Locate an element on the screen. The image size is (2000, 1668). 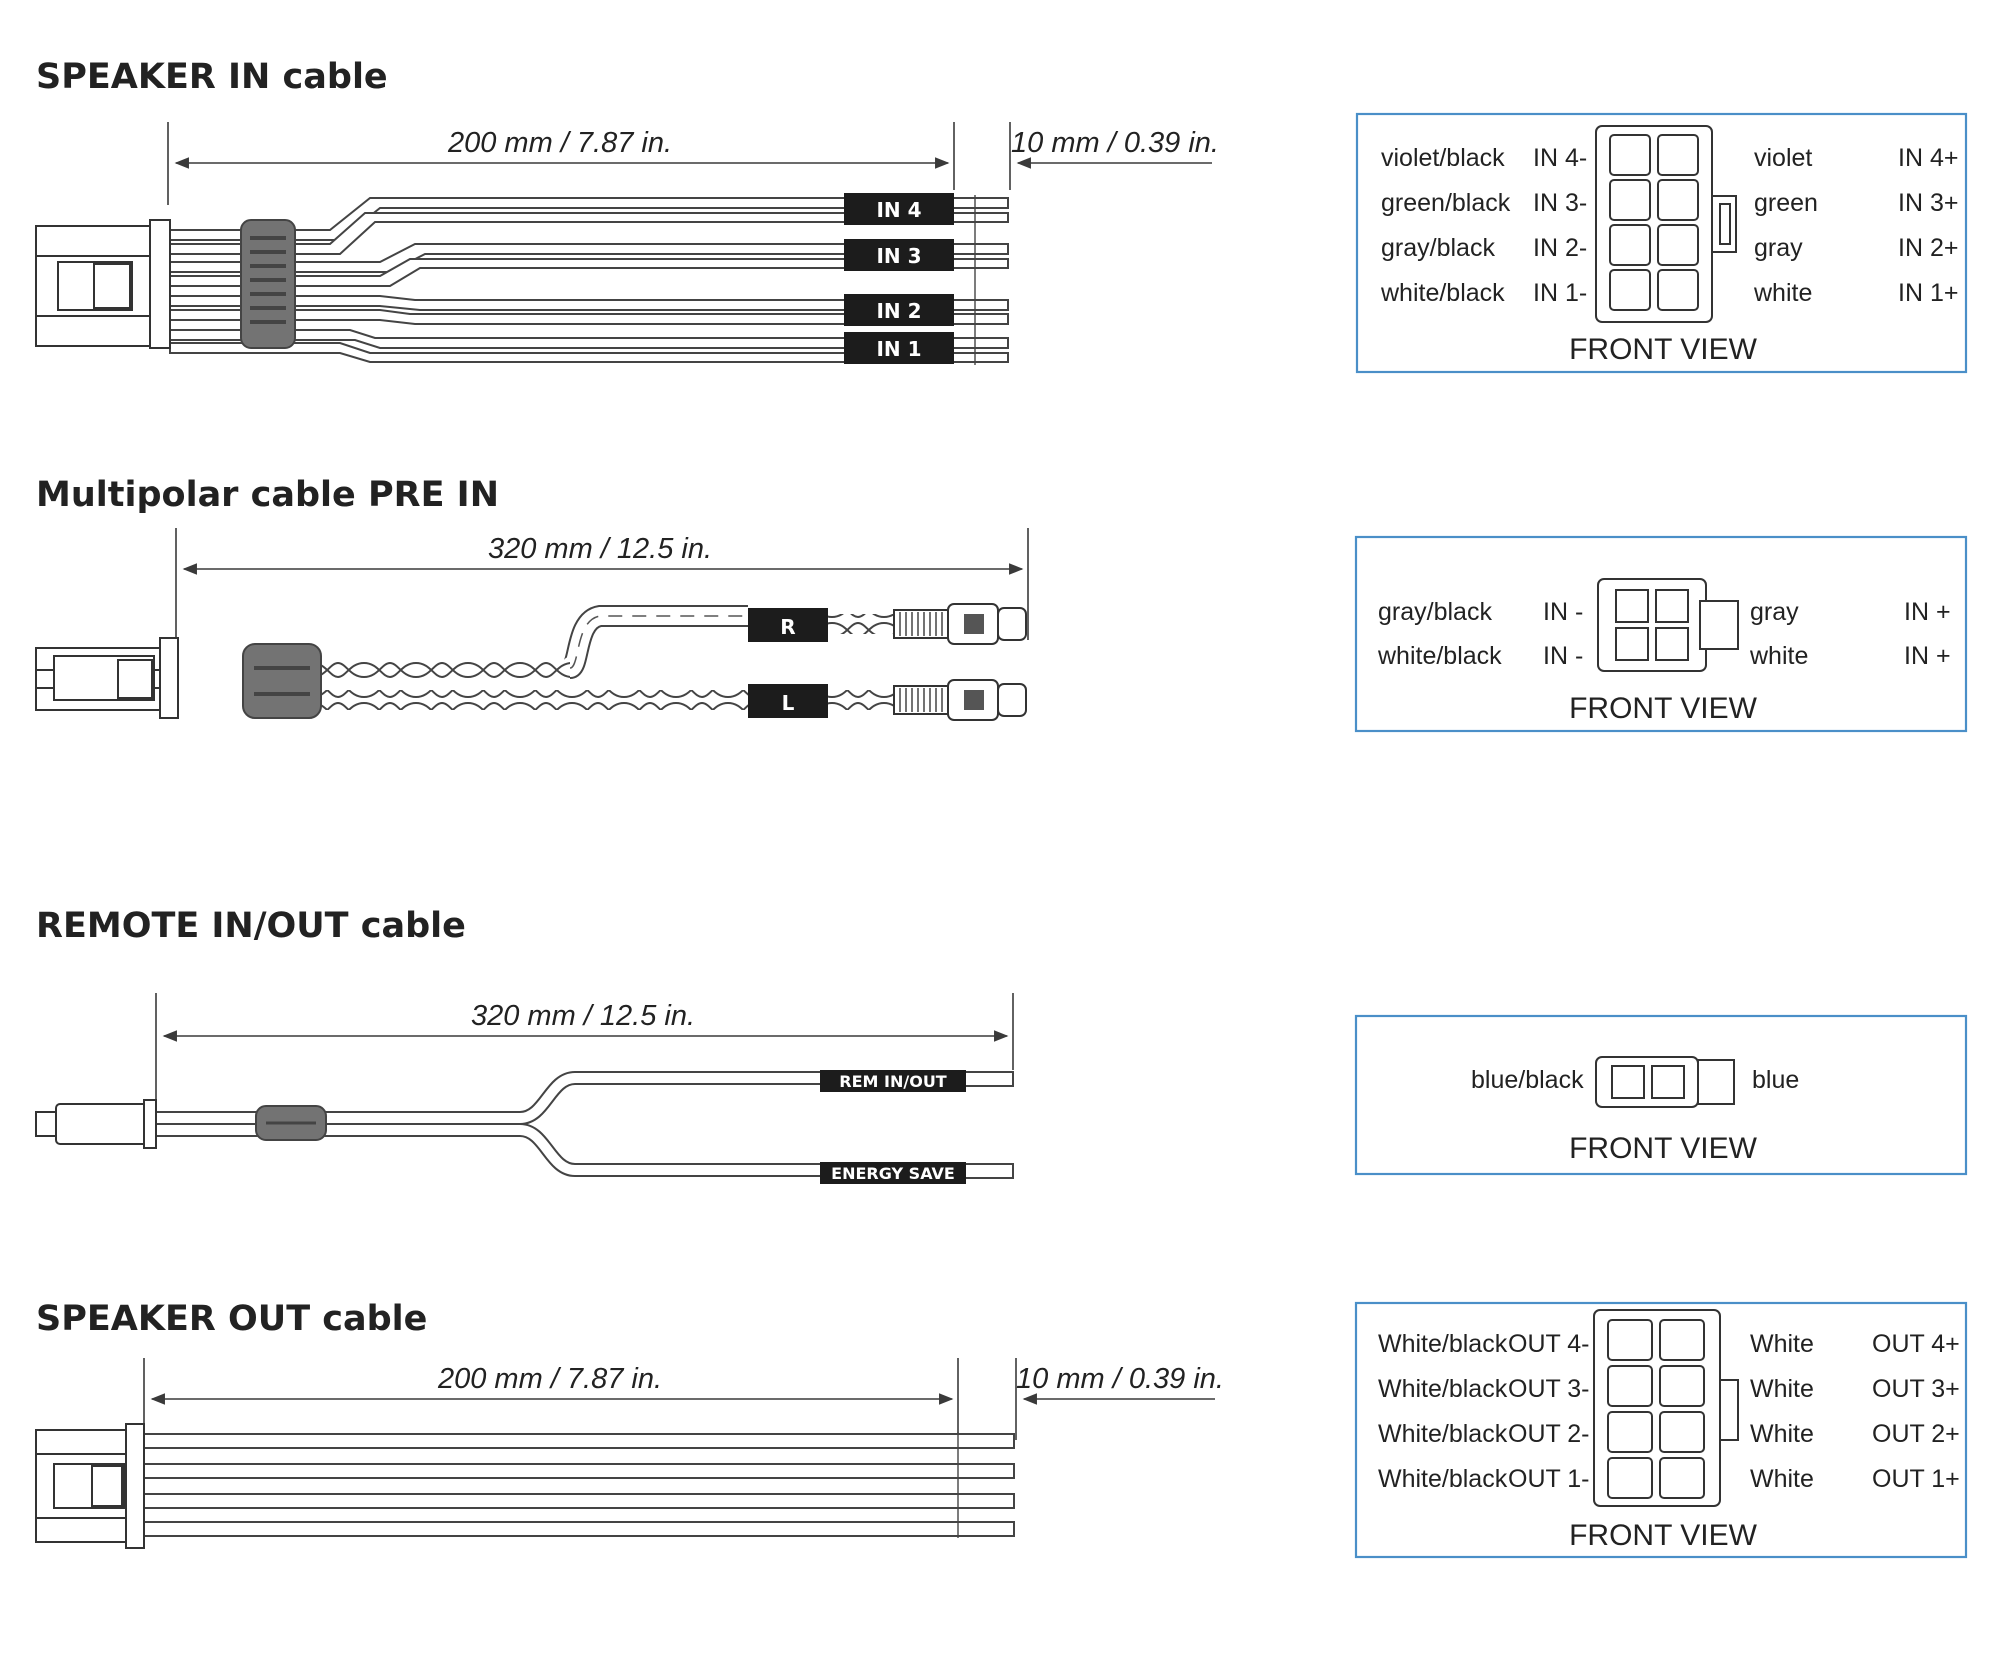
rca-plug-l is located at coordinates (960, 700).